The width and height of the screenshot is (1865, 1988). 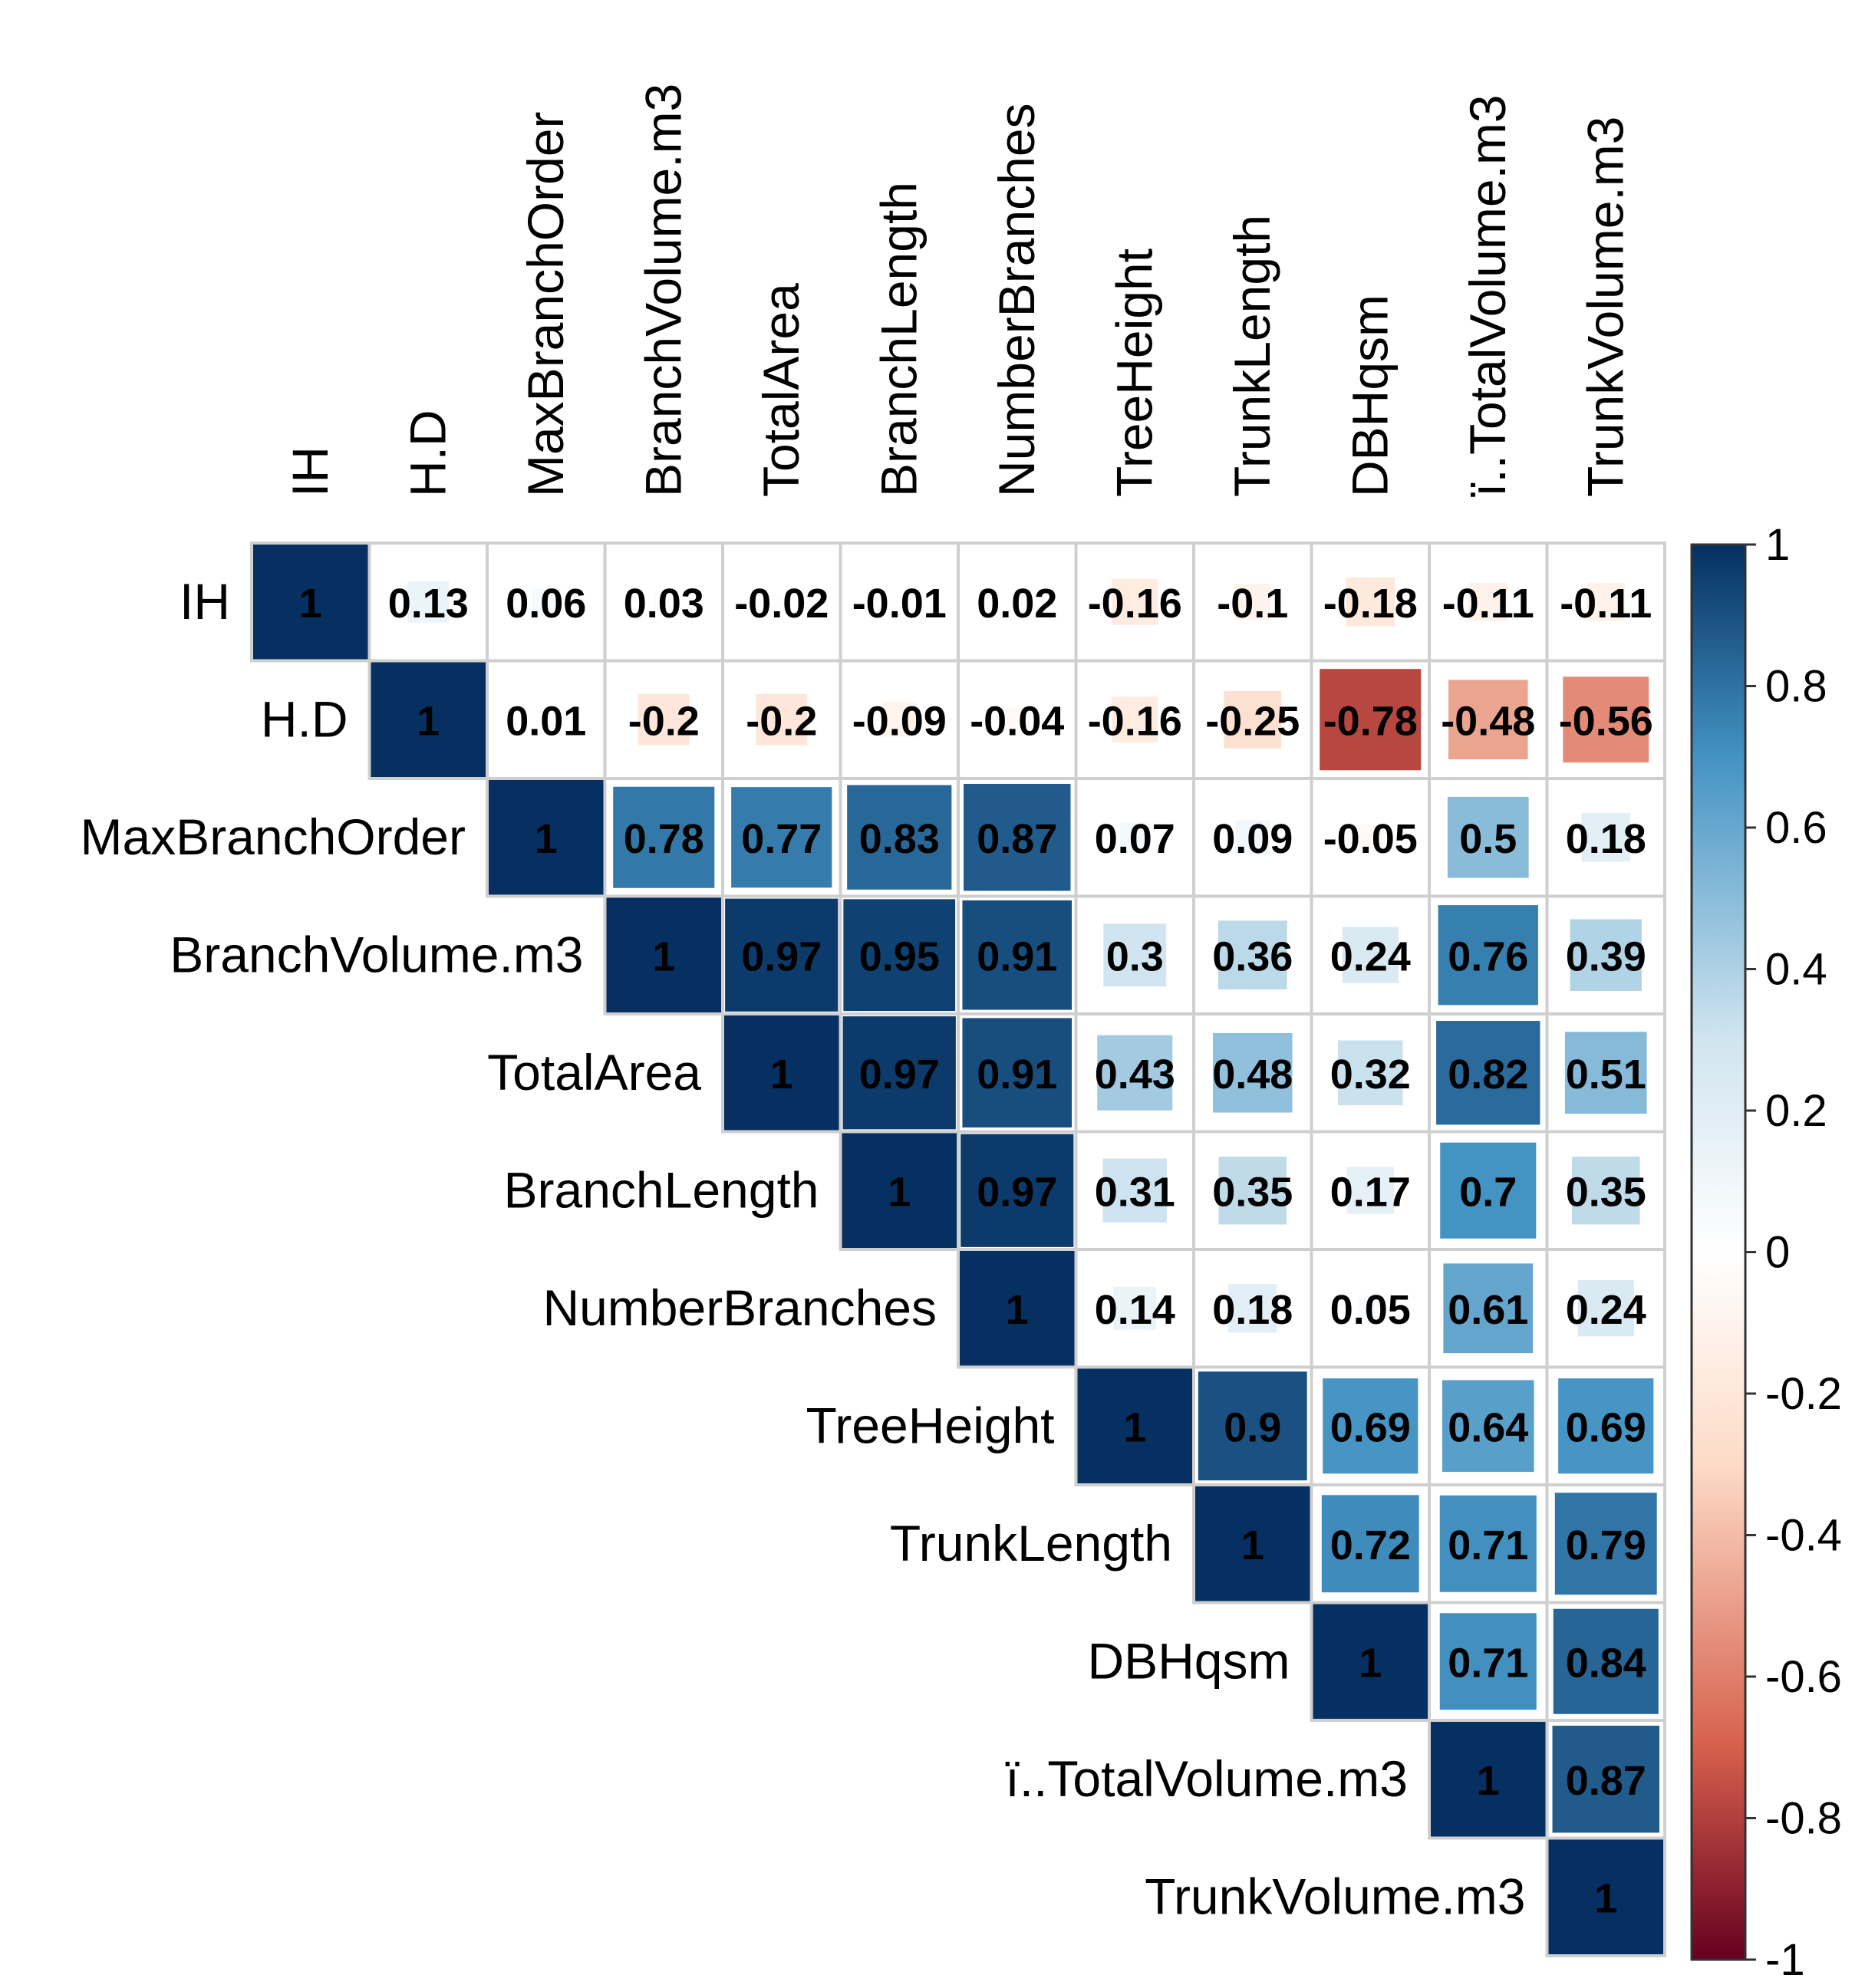 I want to click on correlation-value: -0.78, so click(x=1370, y=721).